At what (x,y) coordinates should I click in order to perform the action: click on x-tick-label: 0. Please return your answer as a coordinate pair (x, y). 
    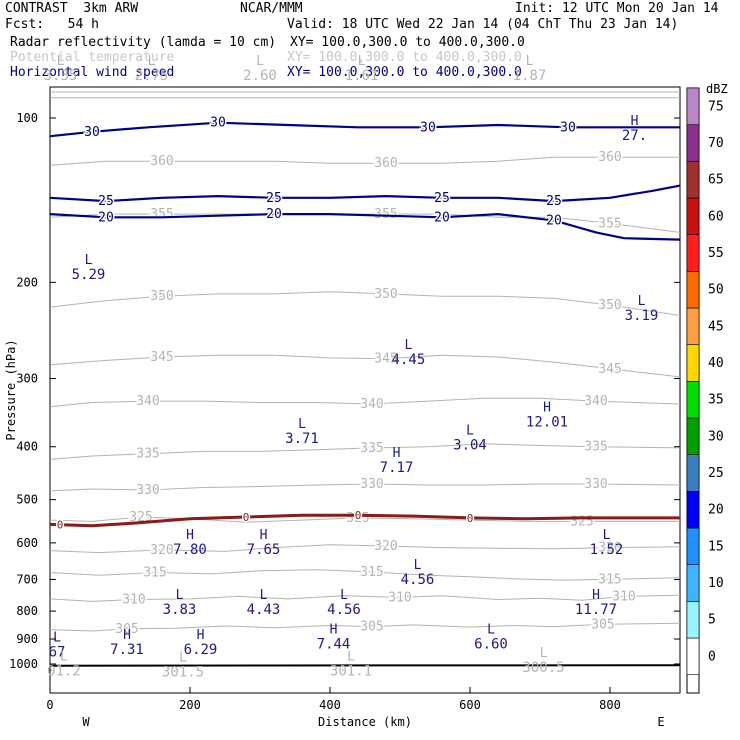
    Looking at the image, I should click on (49, 705).